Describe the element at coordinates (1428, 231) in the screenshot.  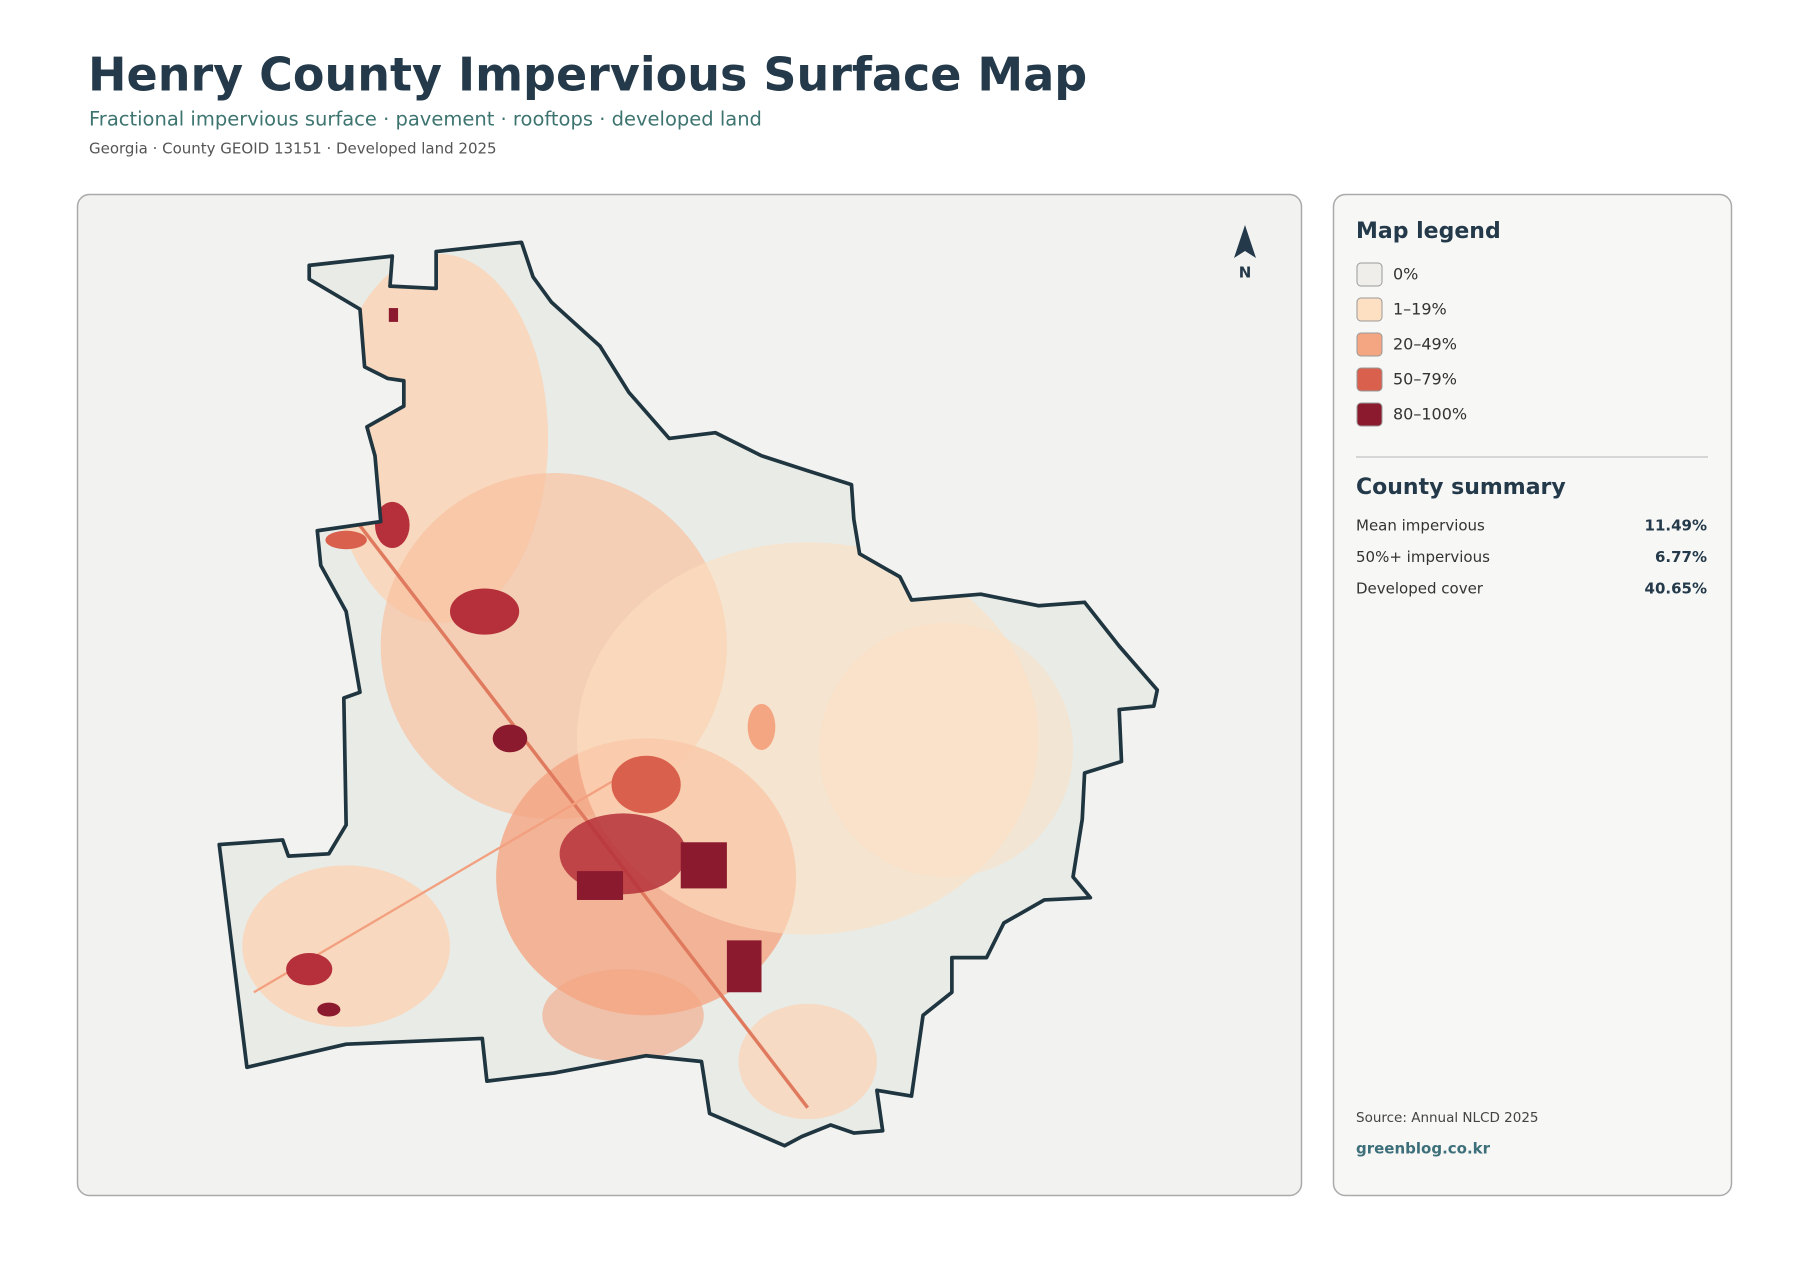
I see `legend-title: Map legend` at that location.